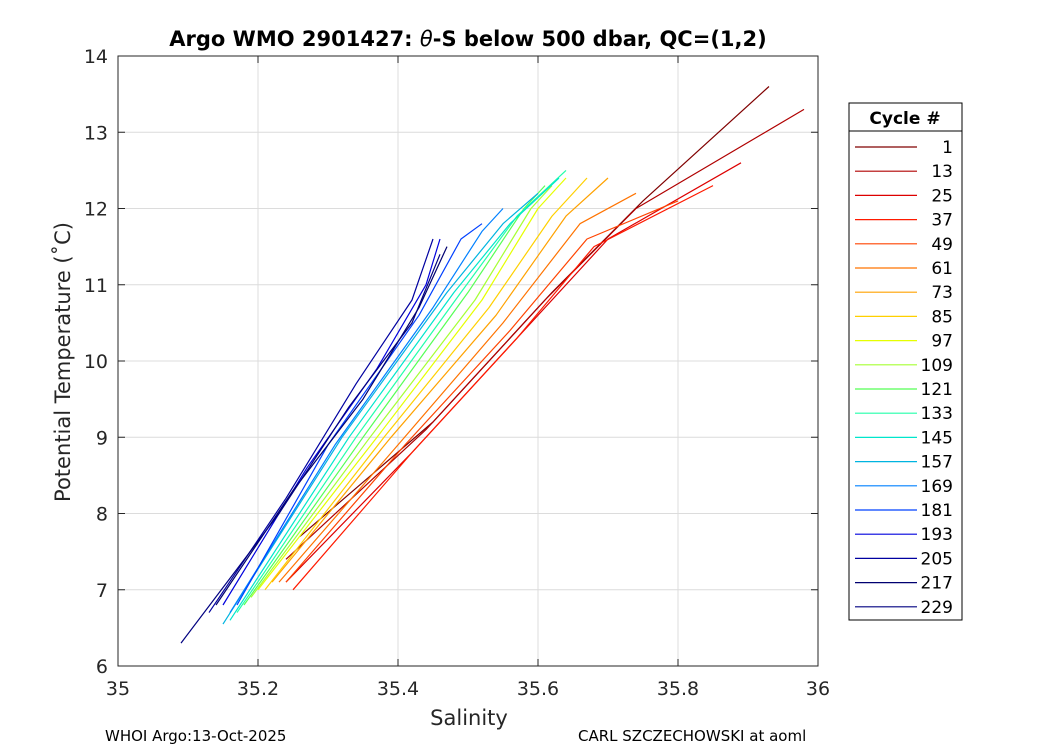  I want to click on x-axis-label: Salinity, so click(469, 718).